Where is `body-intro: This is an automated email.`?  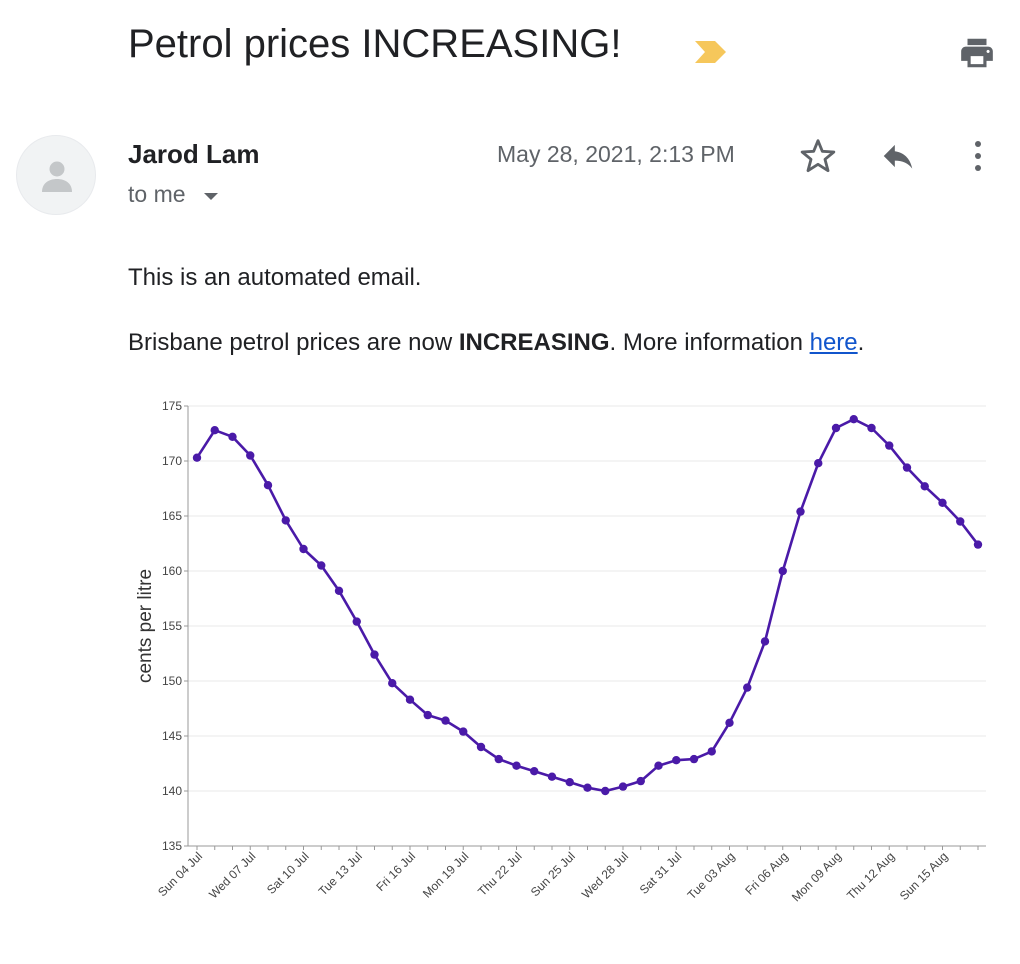 body-intro: This is an automated email. is located at coordinates (275, 277).